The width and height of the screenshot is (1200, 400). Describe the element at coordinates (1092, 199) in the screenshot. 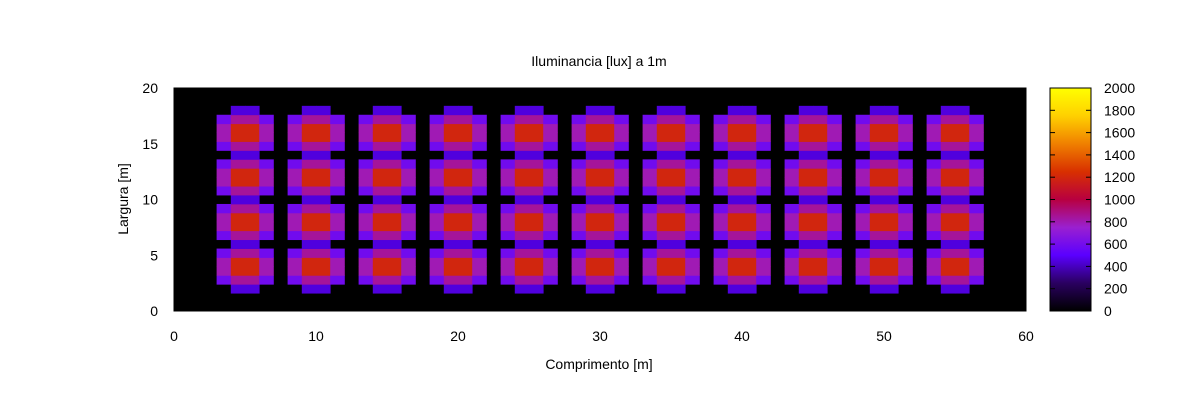

I see `colorbar: 0 200 400 600 800 1000 1200 1400 1600 1800 2000` at that location.